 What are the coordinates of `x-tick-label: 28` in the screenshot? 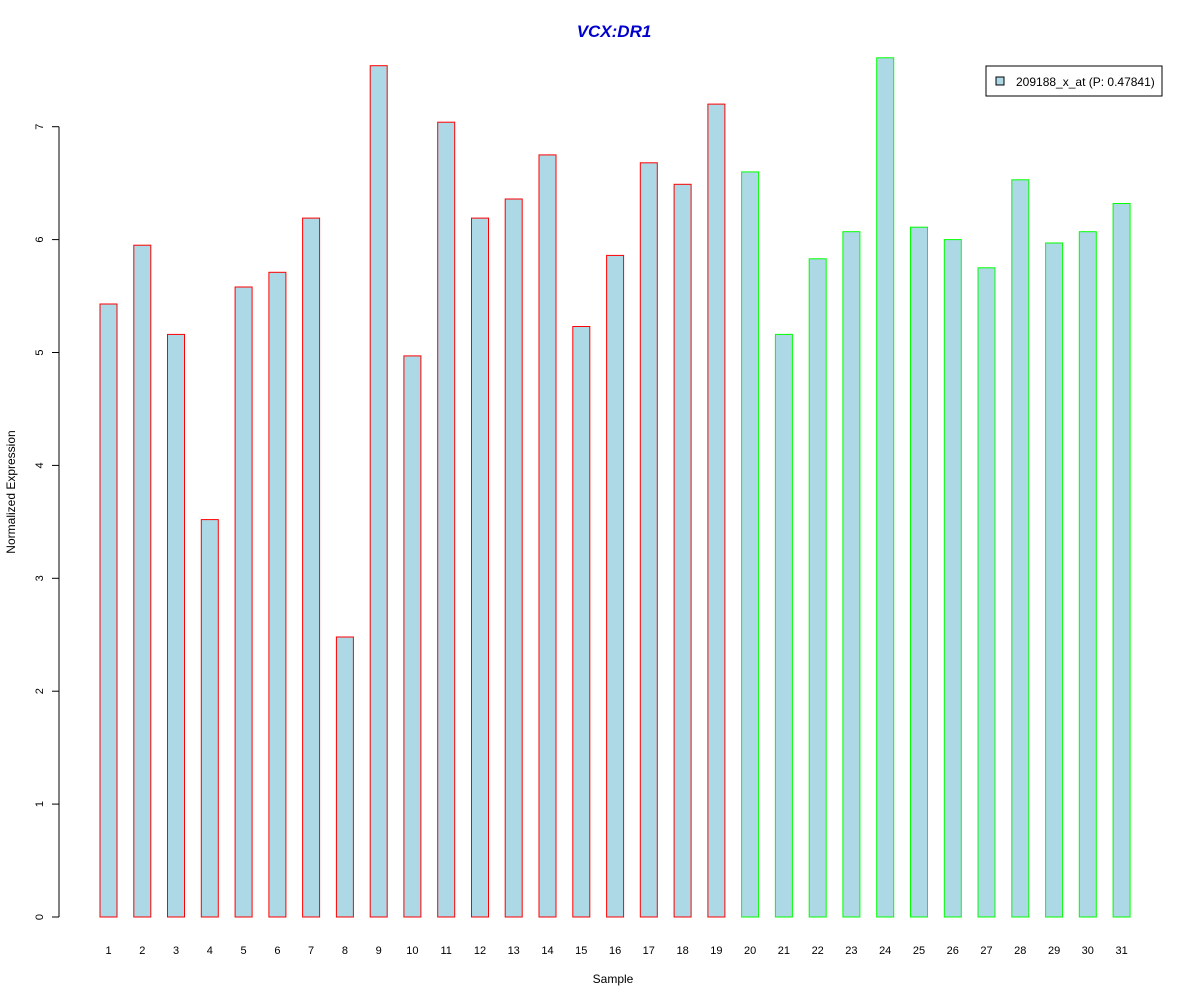 It's located at (1020, 951).